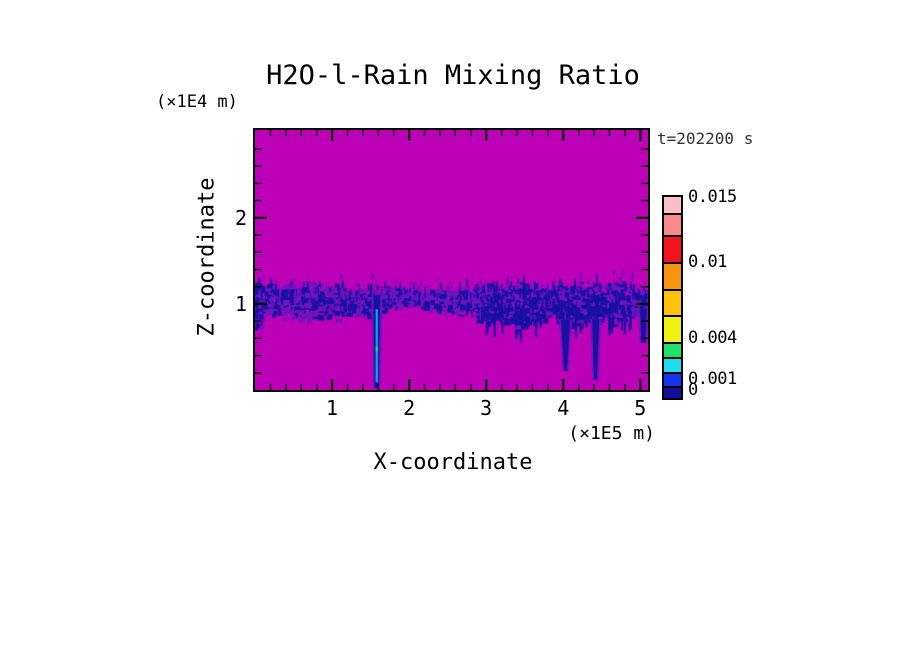 The width and height of the screenshot is (904, 654). What do you see at coordinates (611, 433) in the screenshot?
I see `x-axis-unit-label: (×1E5 m)` at bounding box center [611, 433].